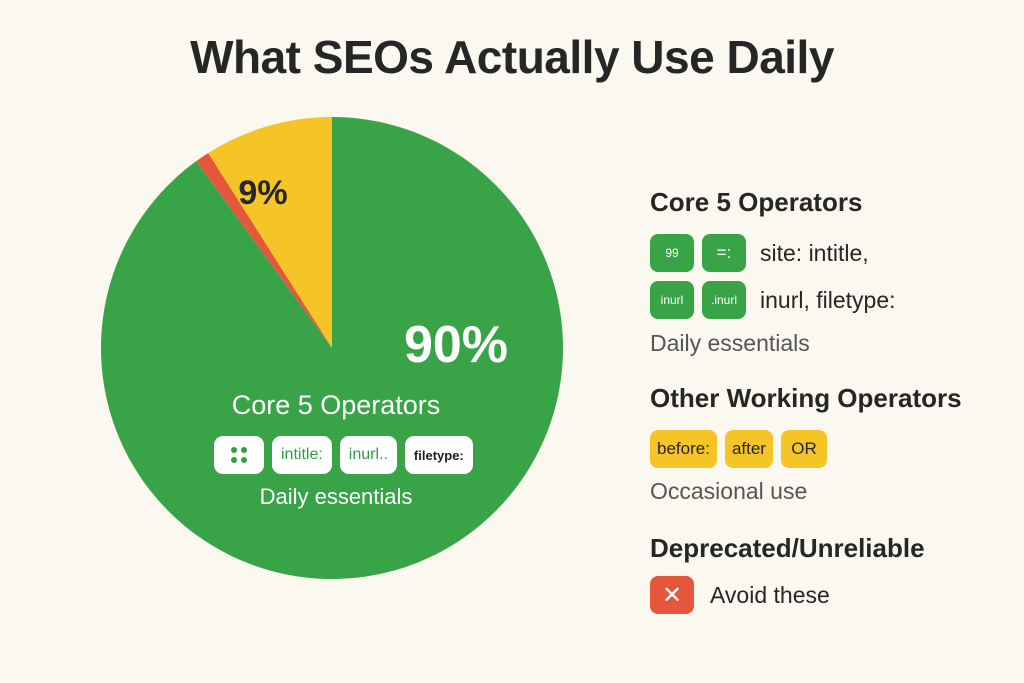  Describe the element at coordinates (456, 345) in the screenshot. I see `slice-label-core: 90%` at that location.